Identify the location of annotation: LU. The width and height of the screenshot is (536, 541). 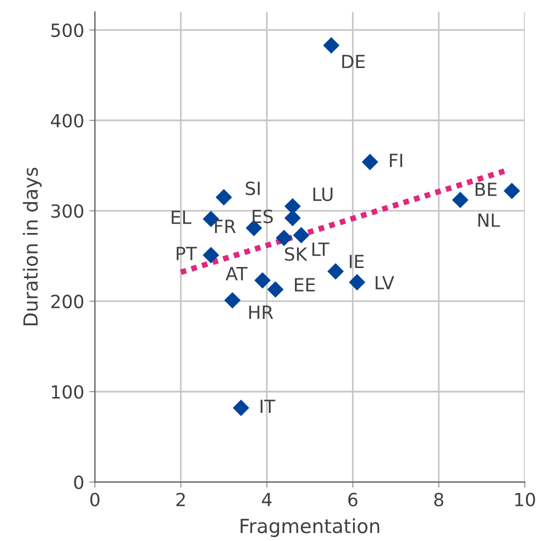
(322, 195).